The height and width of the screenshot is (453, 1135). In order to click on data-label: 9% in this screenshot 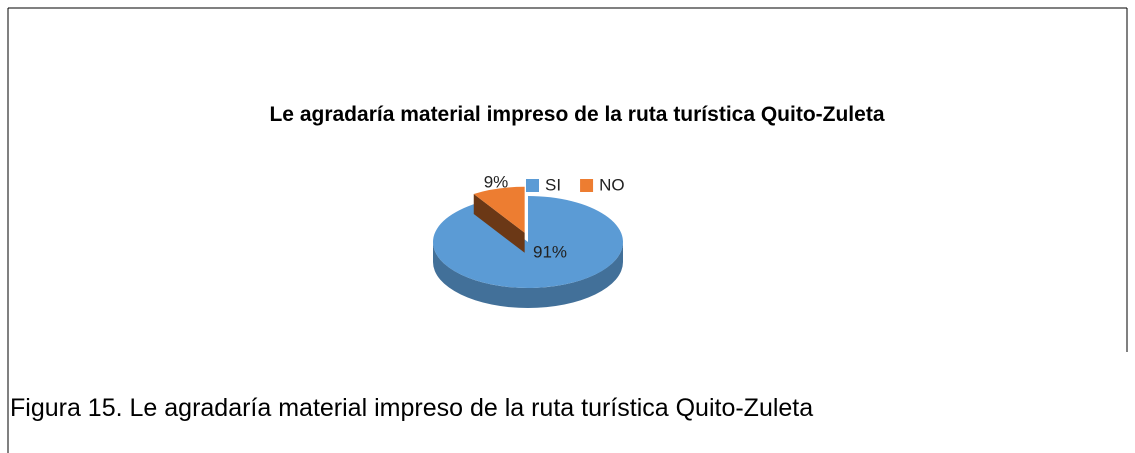, I will do `click(496, 181)`.